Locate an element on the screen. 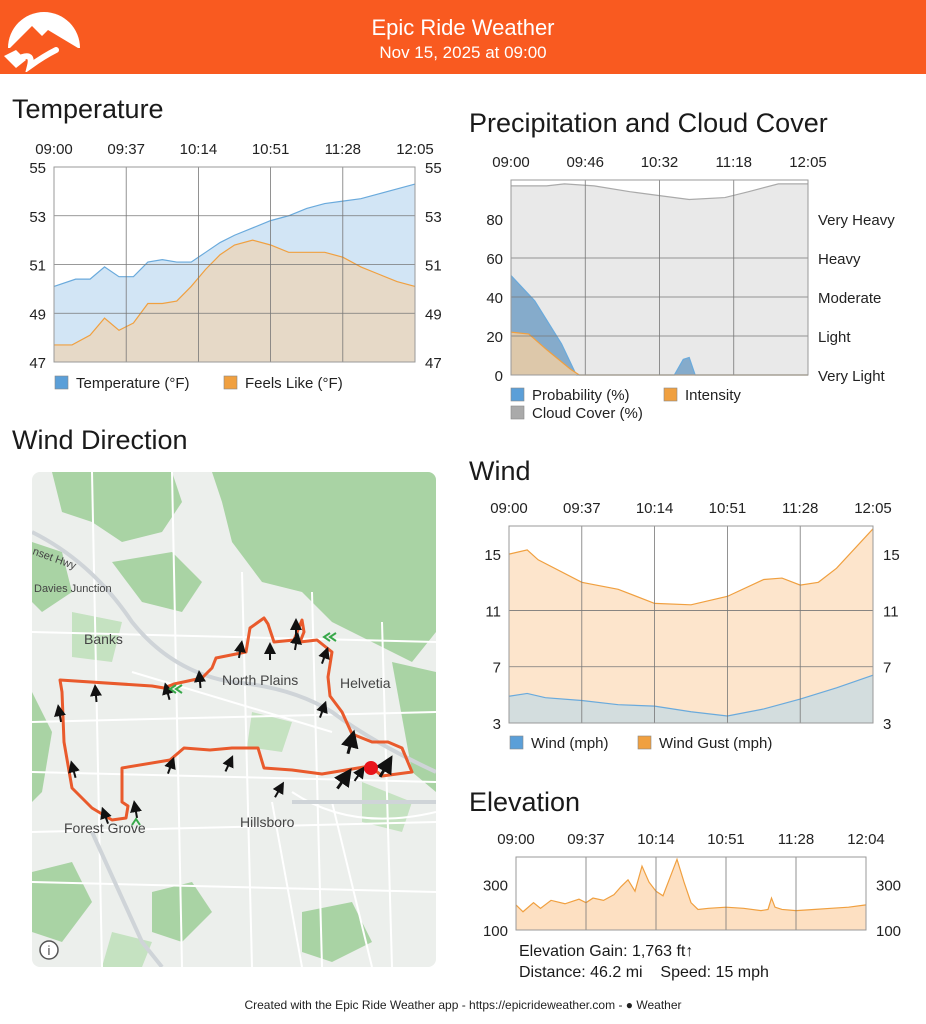 Image resolution: width=926 pixels, height=1024 pixels. y-tick-label-right: 100 is located at coordinates (888, 931).